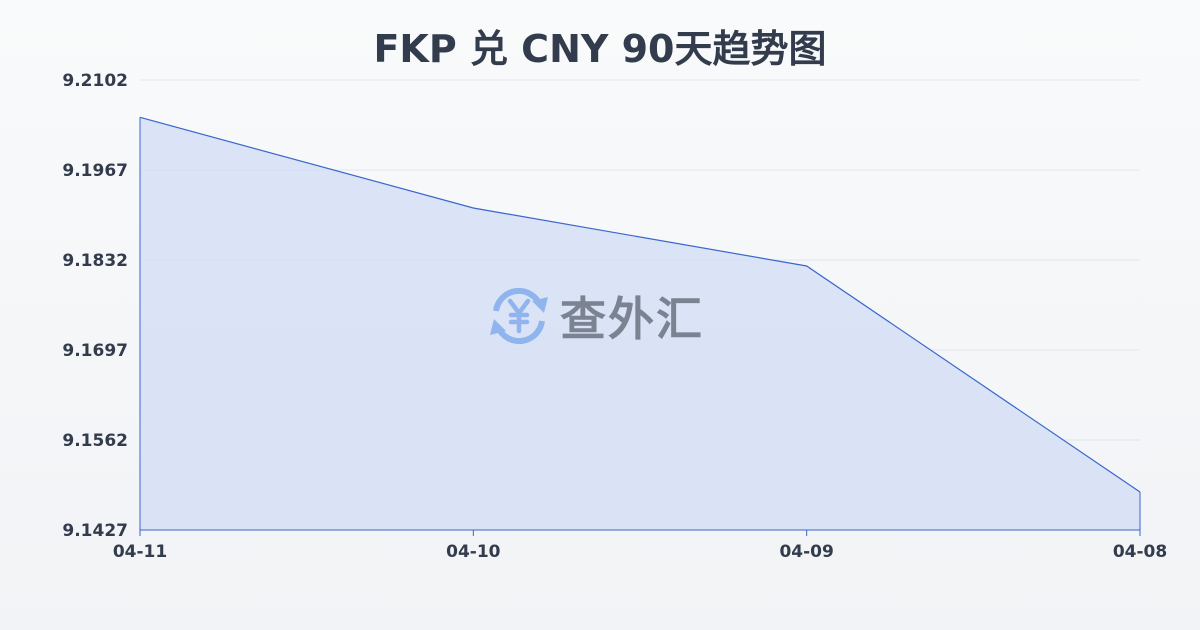 Image resolution: width=1200 pixels, height=630 pixels. What do you see at coordinates (806, 552) in the screenshot?
I see `x-tick-label: 04-09` at bounding box center [806, 552].